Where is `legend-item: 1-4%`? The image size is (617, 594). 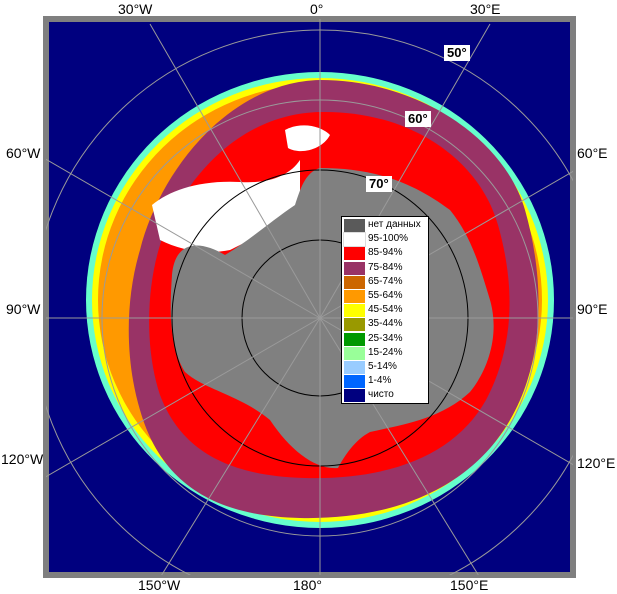
legend-item: 1-4% is located at coordinates (386, 382).